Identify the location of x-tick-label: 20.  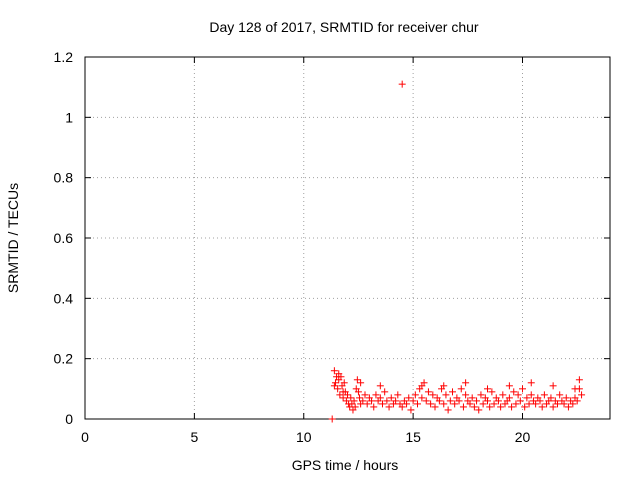
(523, 437).